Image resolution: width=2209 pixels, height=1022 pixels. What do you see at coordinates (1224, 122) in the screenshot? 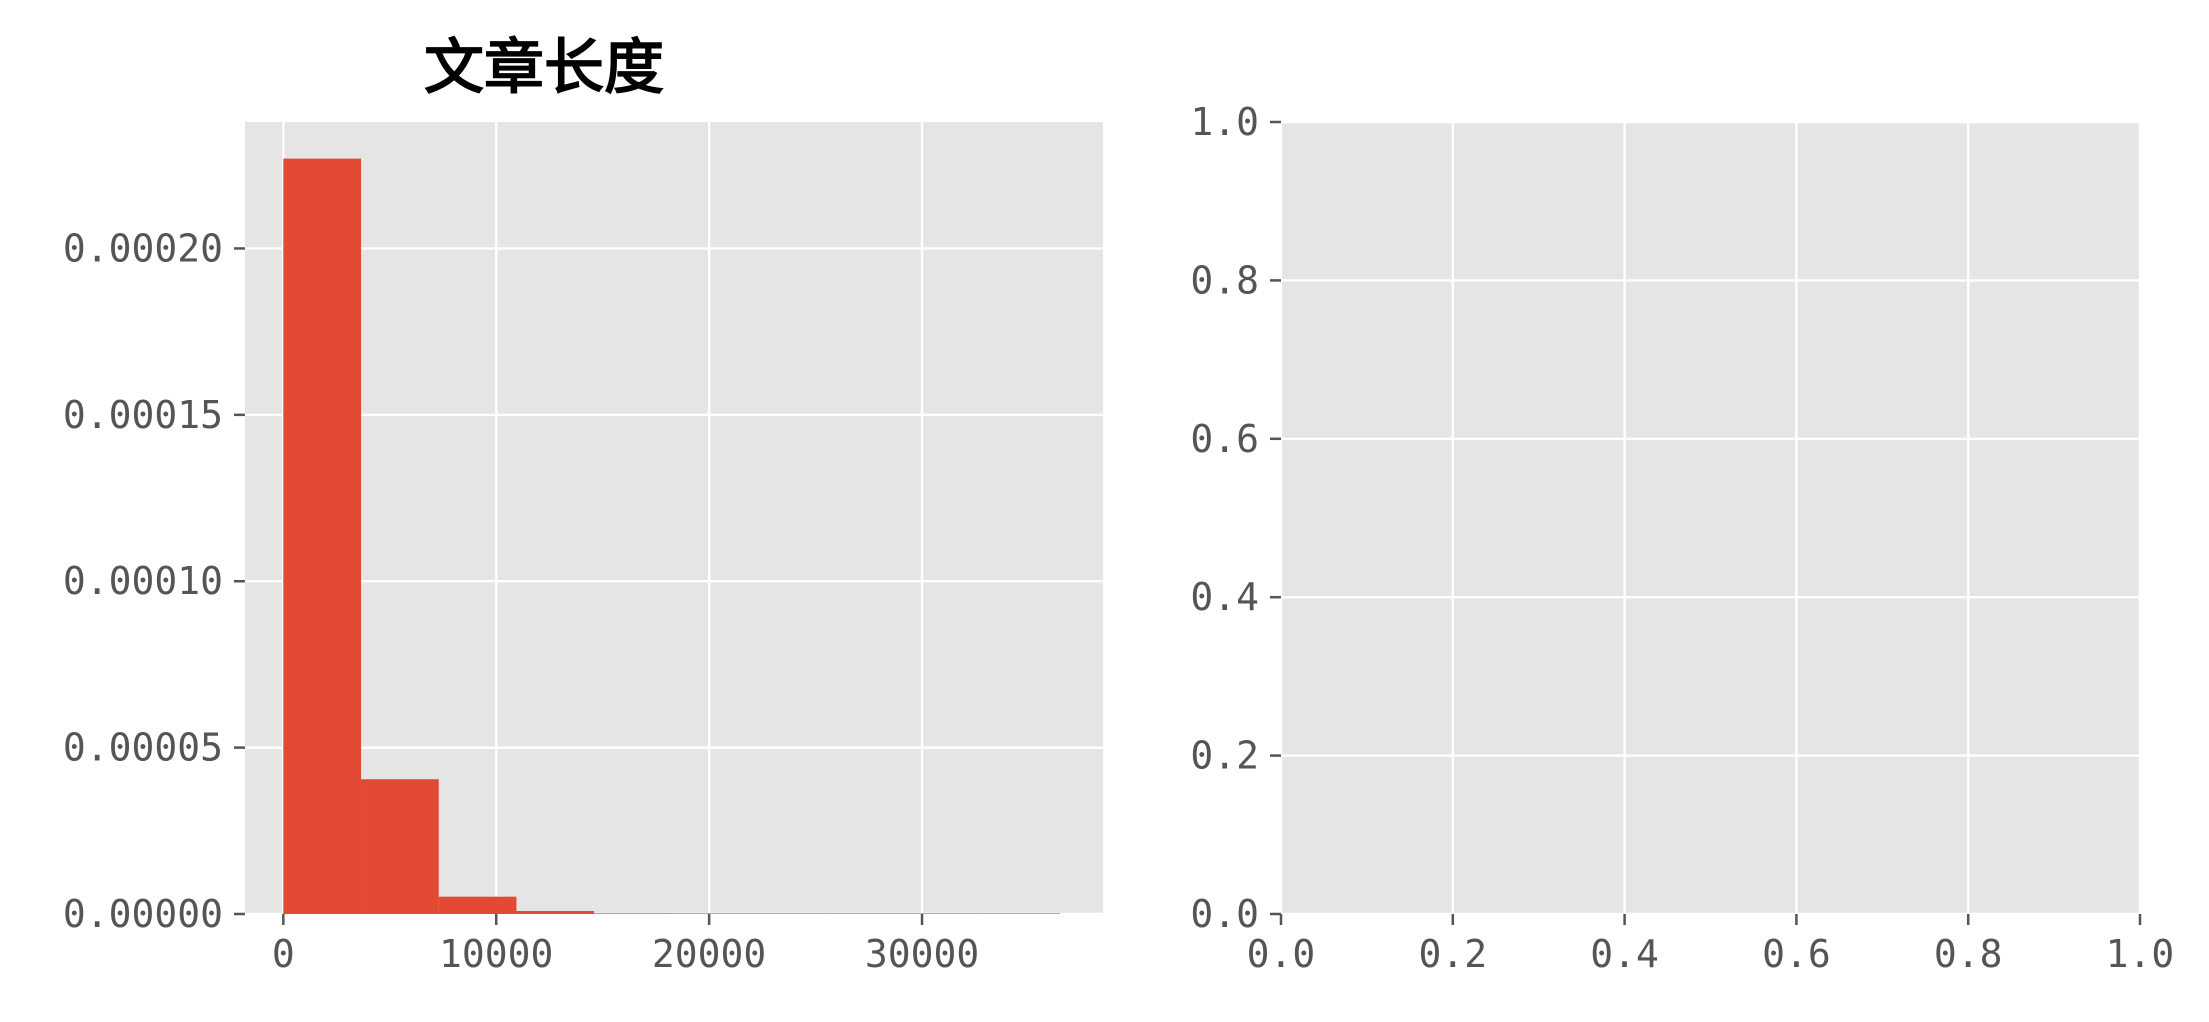
I see `y-tick-label: 1.0` at bounding box center [1224, 122].